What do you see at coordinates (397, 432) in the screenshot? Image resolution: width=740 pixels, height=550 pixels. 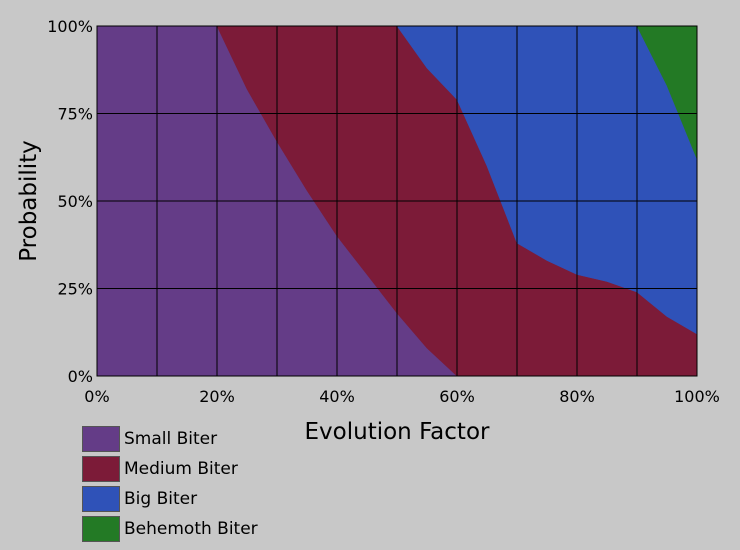 I see `x-axis-title: Evolution Factor` at bounding box center [397, 432].